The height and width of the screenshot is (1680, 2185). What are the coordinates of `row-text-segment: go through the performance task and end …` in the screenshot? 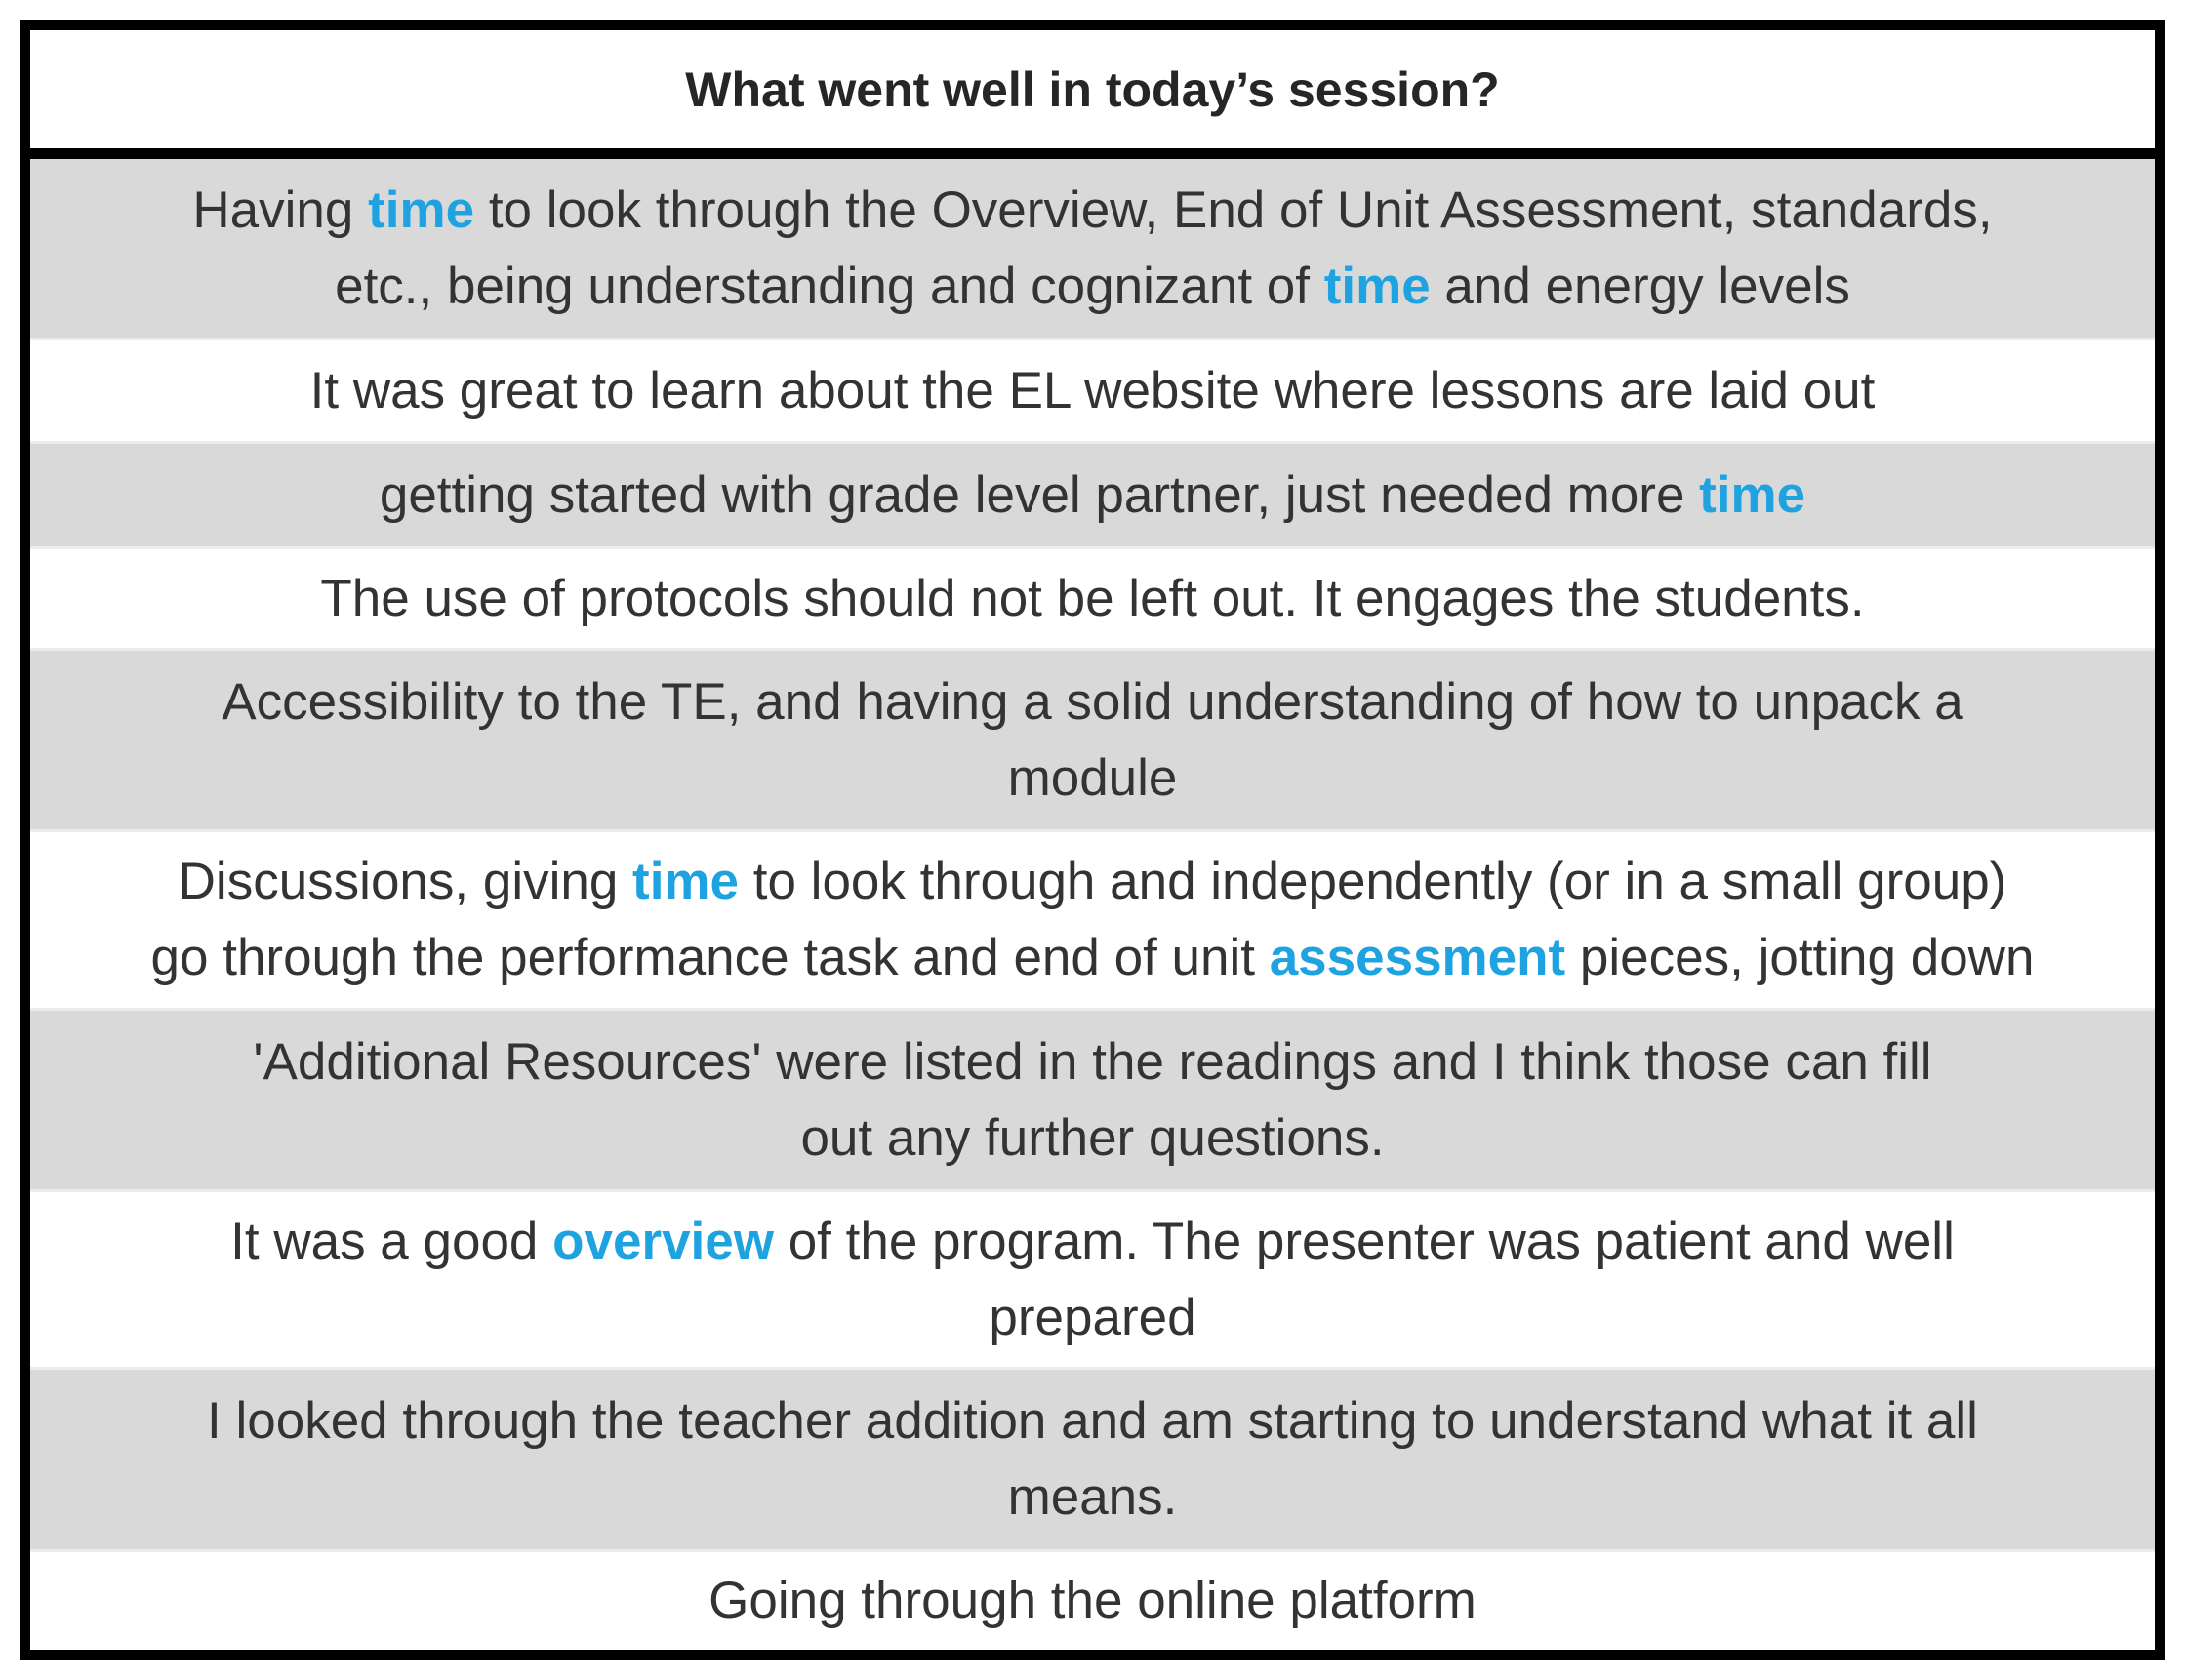 It's located at (710, 957).